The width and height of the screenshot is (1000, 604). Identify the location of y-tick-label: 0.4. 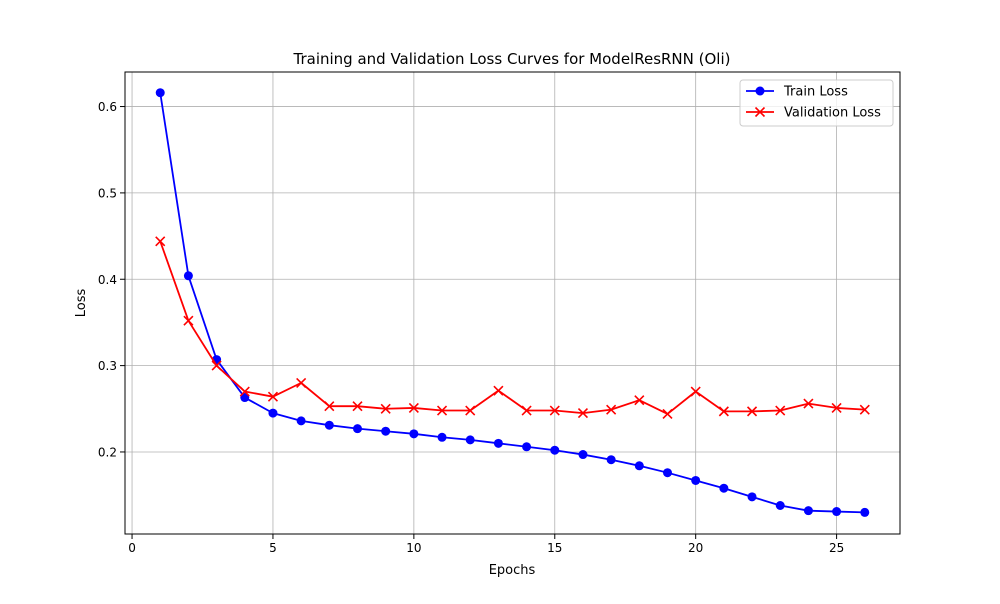
(107, 280).